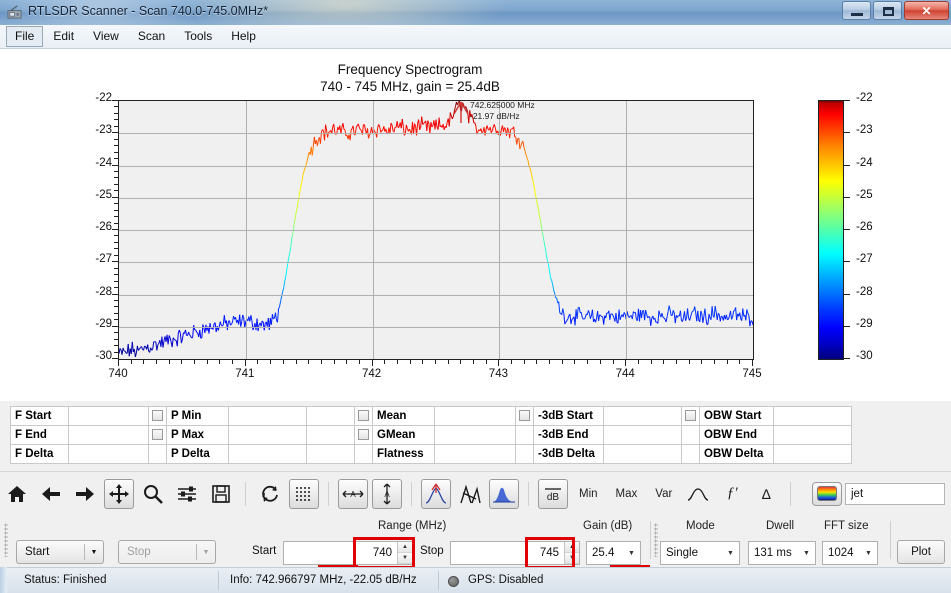 Image resolution: width=951 pixels, height=593 pixels. What do you see at coordinates (846, 526) in the screenshot?
I see `fft-group-label: FFT size` at bounding box center [846, 526].